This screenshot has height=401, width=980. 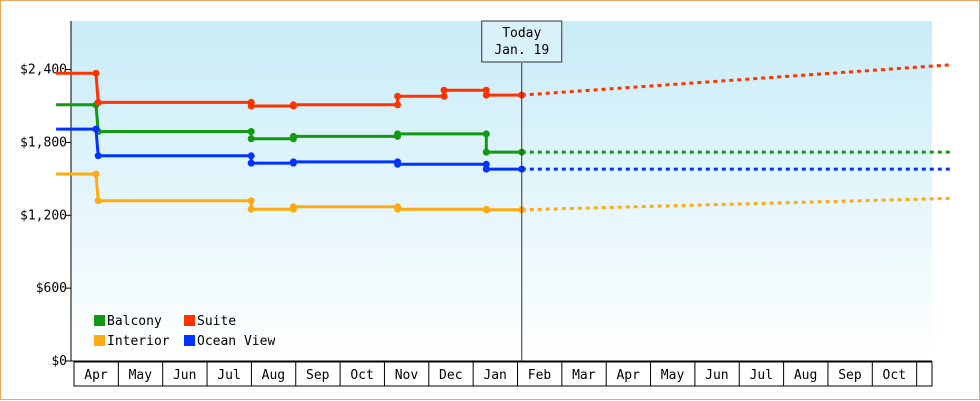 What do you see at coordinates (43, 215) in the screenshot?
I see `y-tick-label: $1,200` at bounding box center [43, 215].